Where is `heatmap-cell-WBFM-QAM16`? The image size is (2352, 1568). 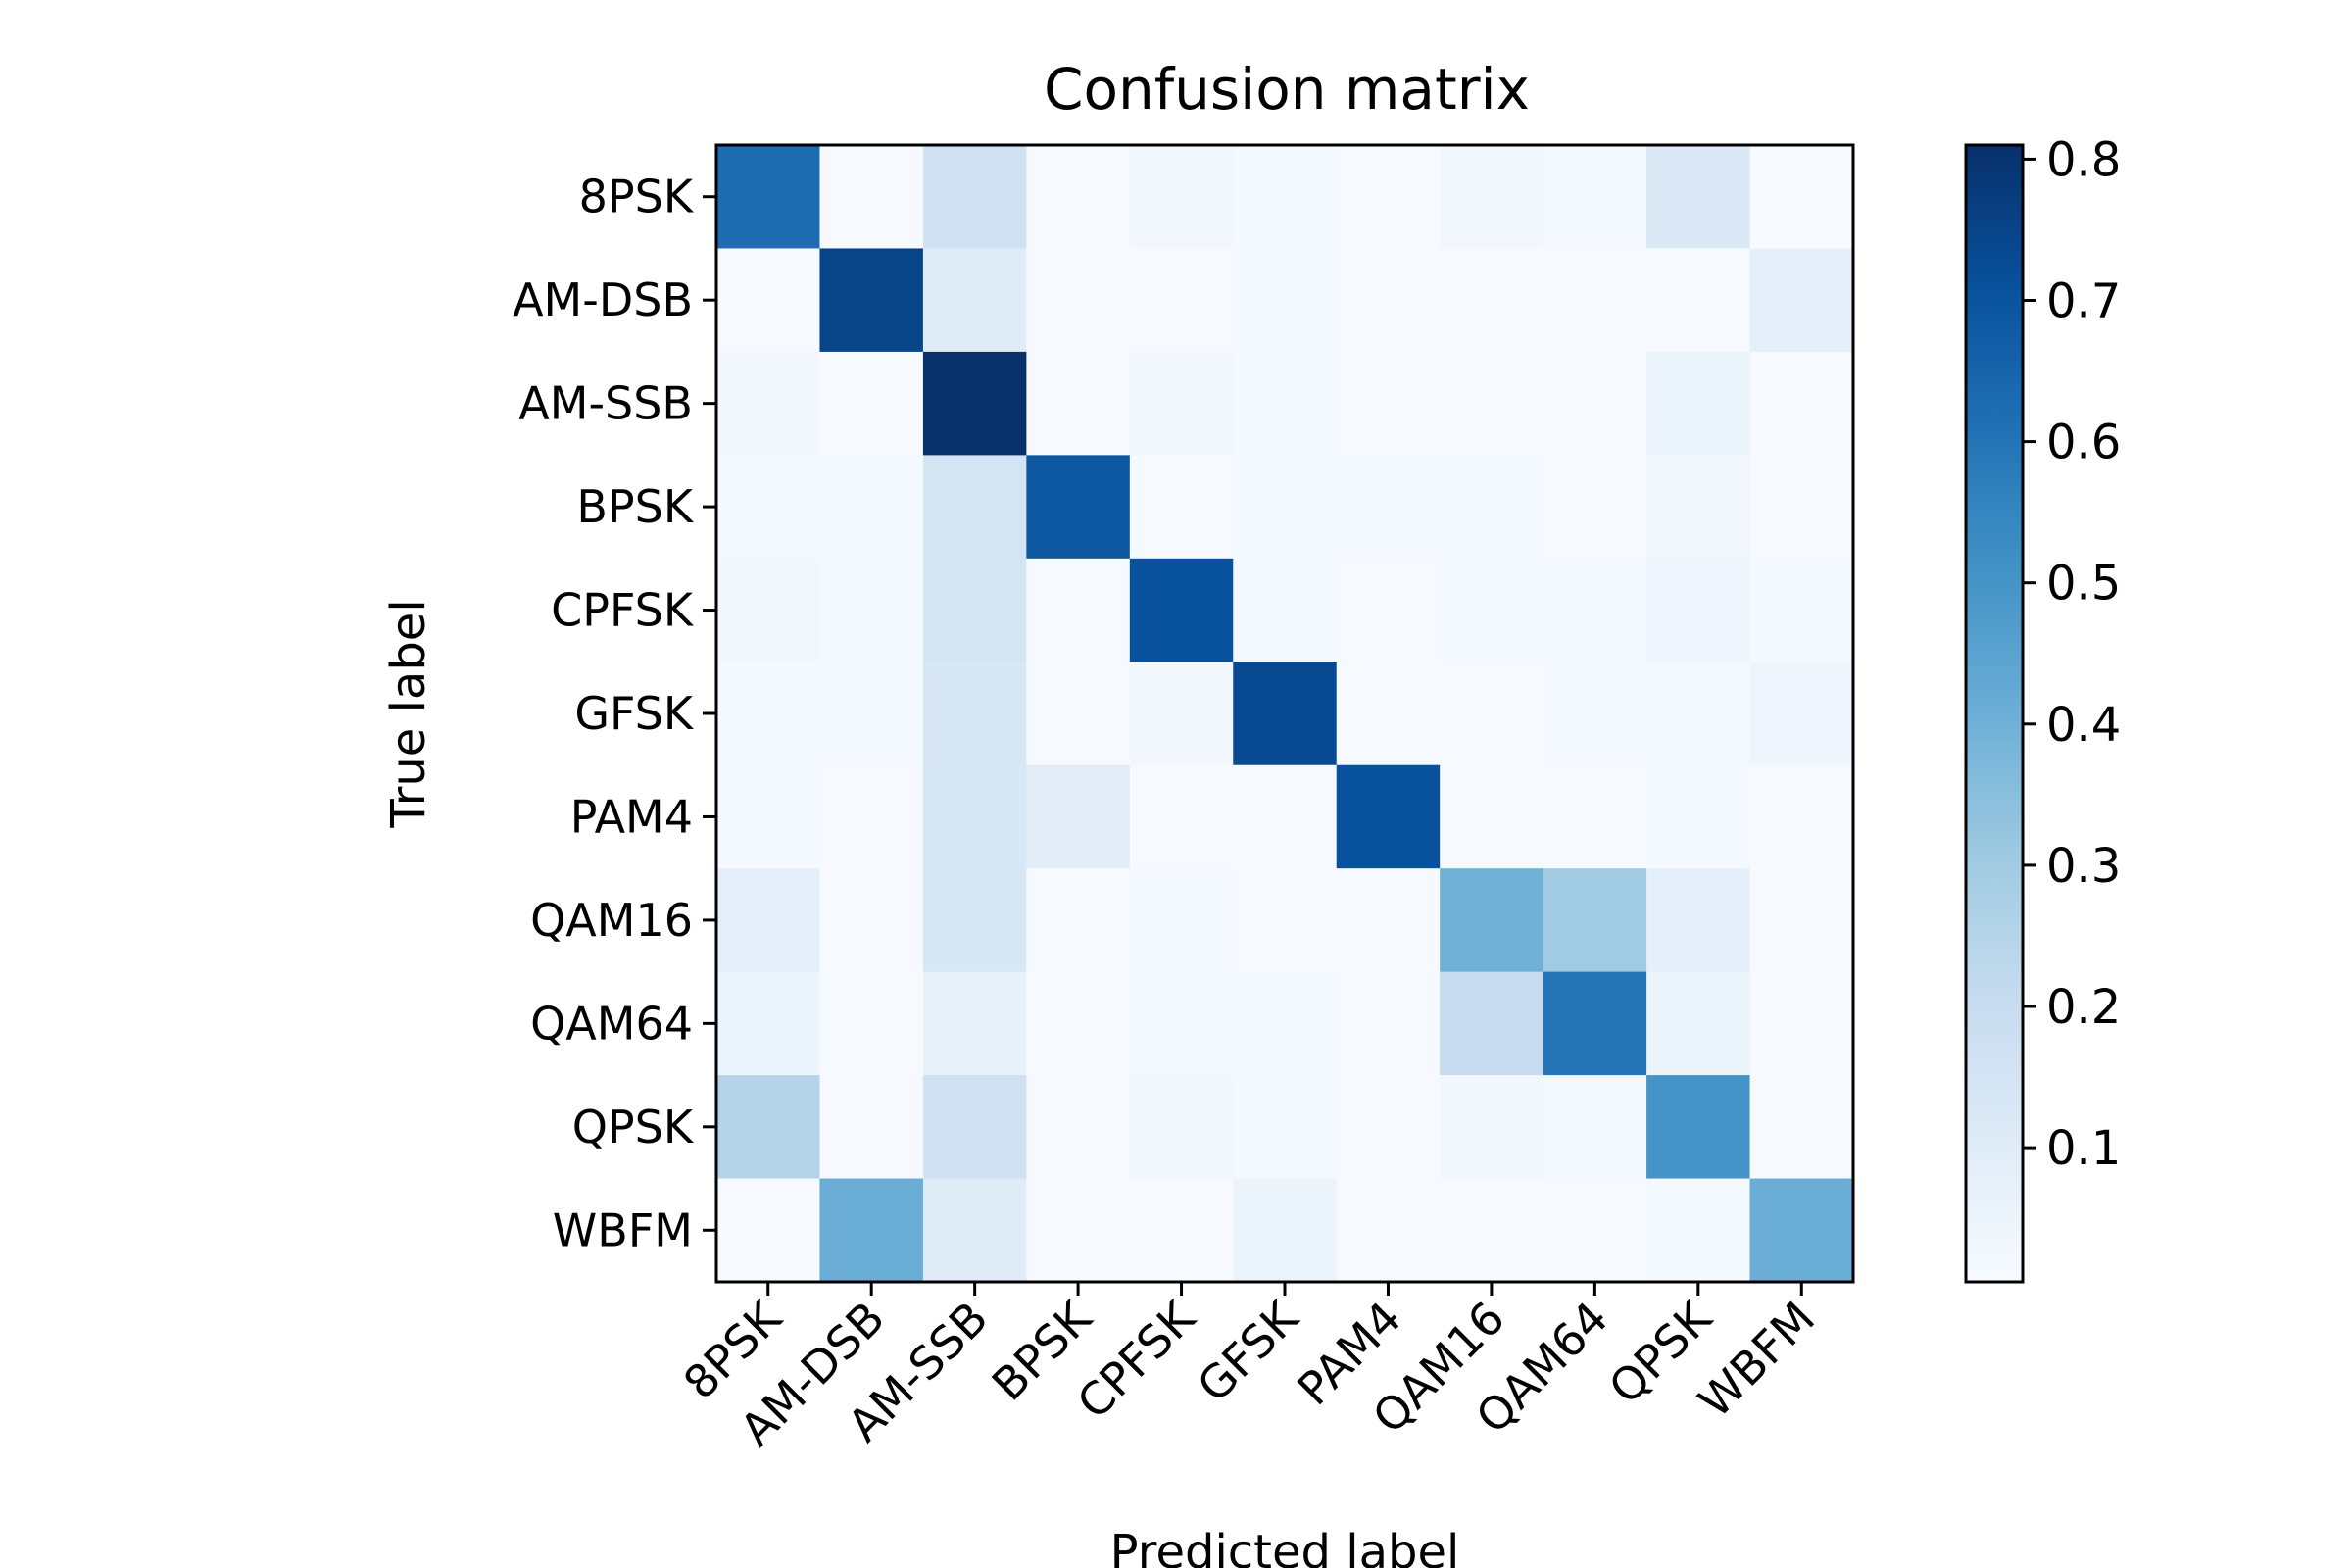 heatmap-cell-WBFM-QAM16 is located at coordinates (1492, 1230).